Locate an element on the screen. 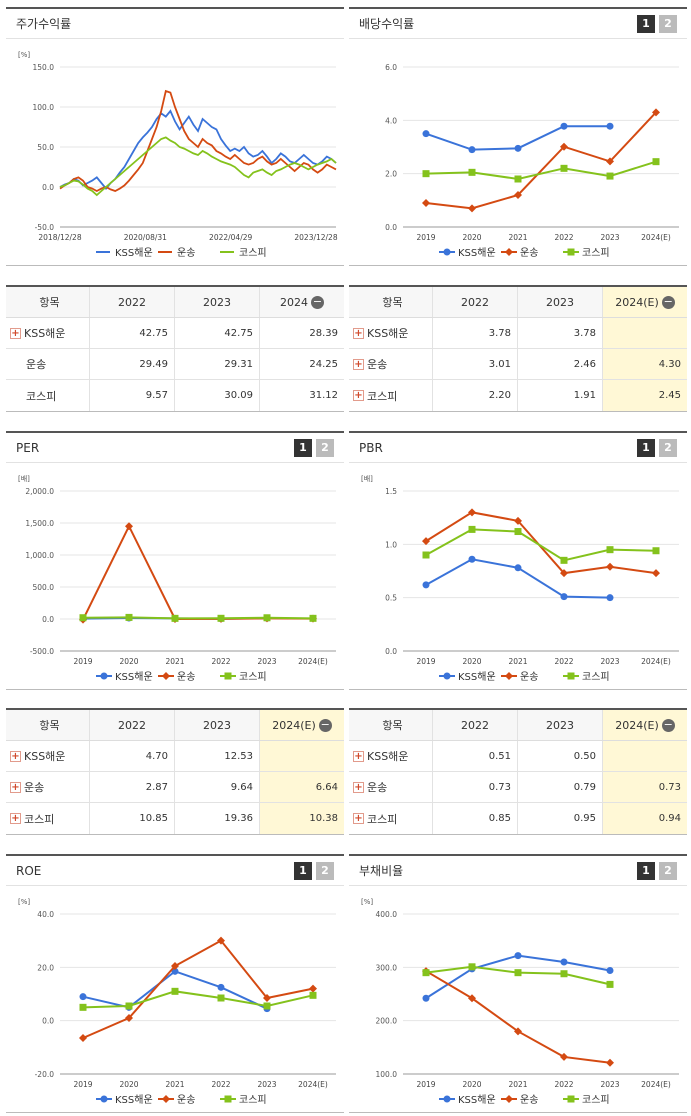 The image size is (691, 1116). value-cell: 42.75 is located at coordinates (217, 333).